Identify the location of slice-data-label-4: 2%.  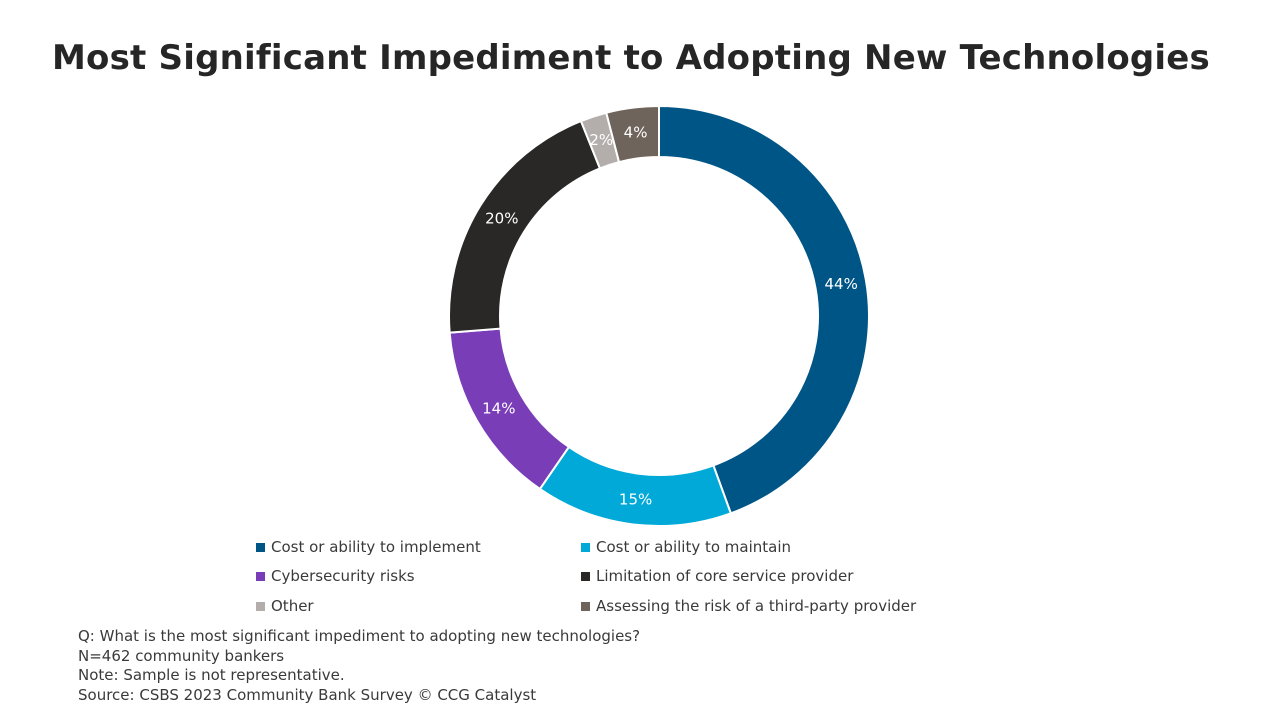
(601, 140).